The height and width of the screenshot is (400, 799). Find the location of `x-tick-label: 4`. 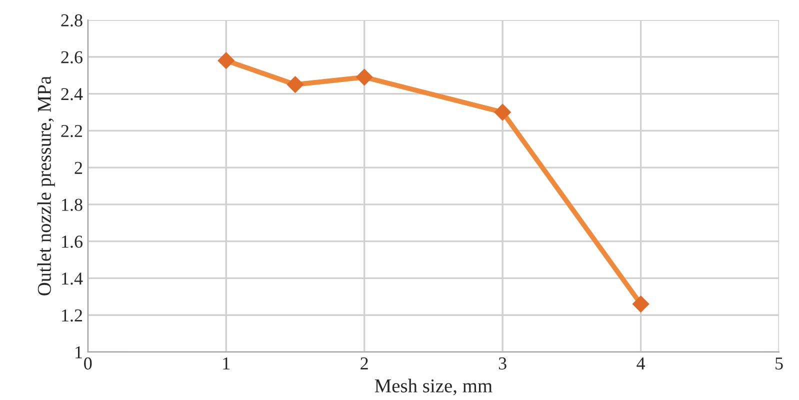

x-tick-label: 4 is located at coordinates (641, 364).